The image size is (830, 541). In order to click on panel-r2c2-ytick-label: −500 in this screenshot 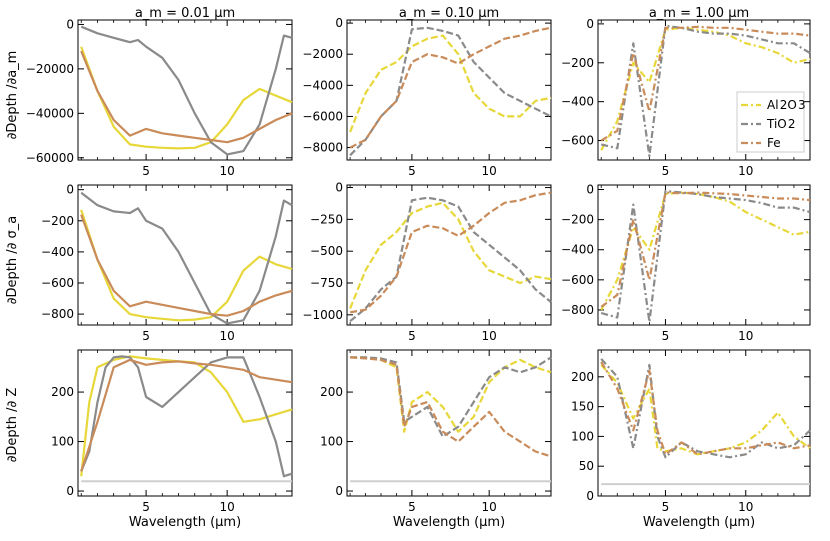, I will do `click(326, 251)`.